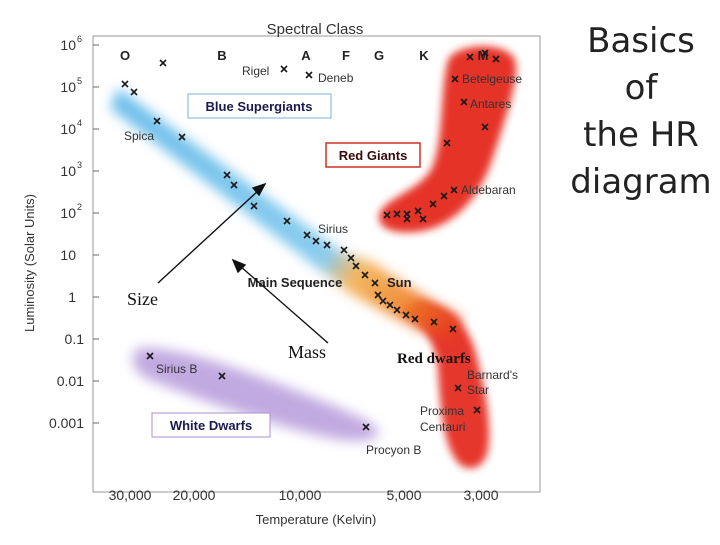 The image size is (720, 545). Describe the element at coordinates (68, 45) in the screenshot. I see `y-tick-1e6: 10` at that location.